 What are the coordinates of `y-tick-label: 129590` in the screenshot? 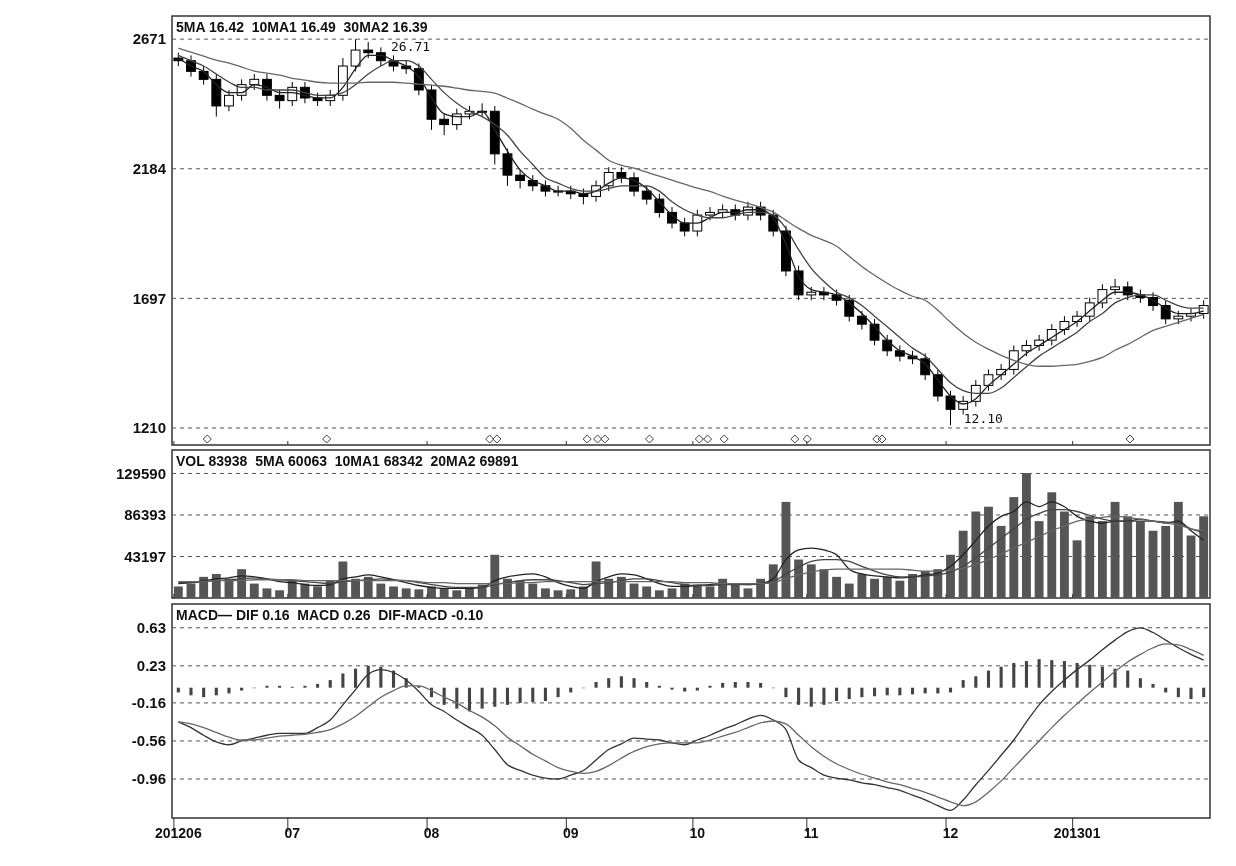 It's located at (140, 473).